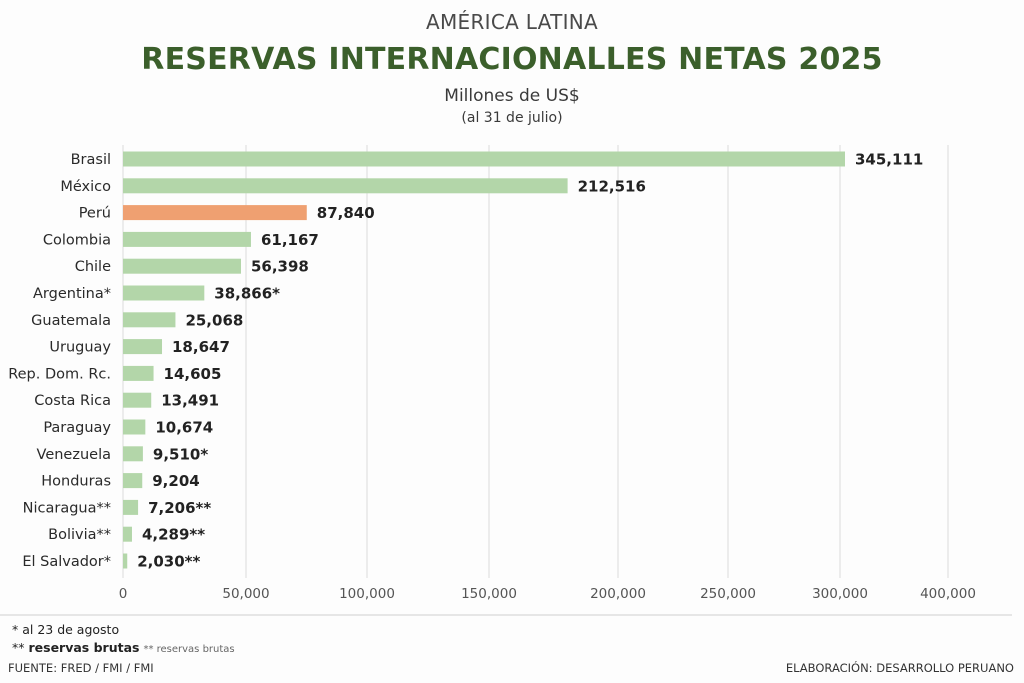  What do you see at coordinates (76, 482) in the screenshot?
I see `category-label: Honduras` at bounding box center [76, 482].